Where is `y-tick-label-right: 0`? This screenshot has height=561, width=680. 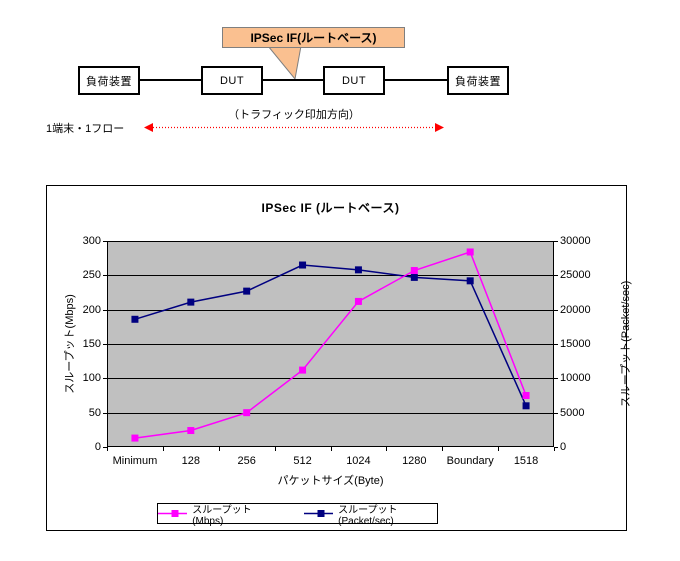 y-tick-label-right: 0 is located at coordinates (563, 447).